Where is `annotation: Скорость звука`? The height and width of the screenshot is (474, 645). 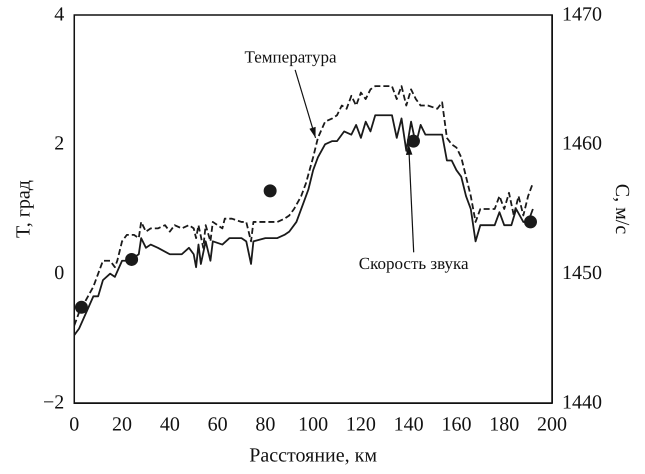 annotation: Скорость звука is located at coordinates (414, 263).